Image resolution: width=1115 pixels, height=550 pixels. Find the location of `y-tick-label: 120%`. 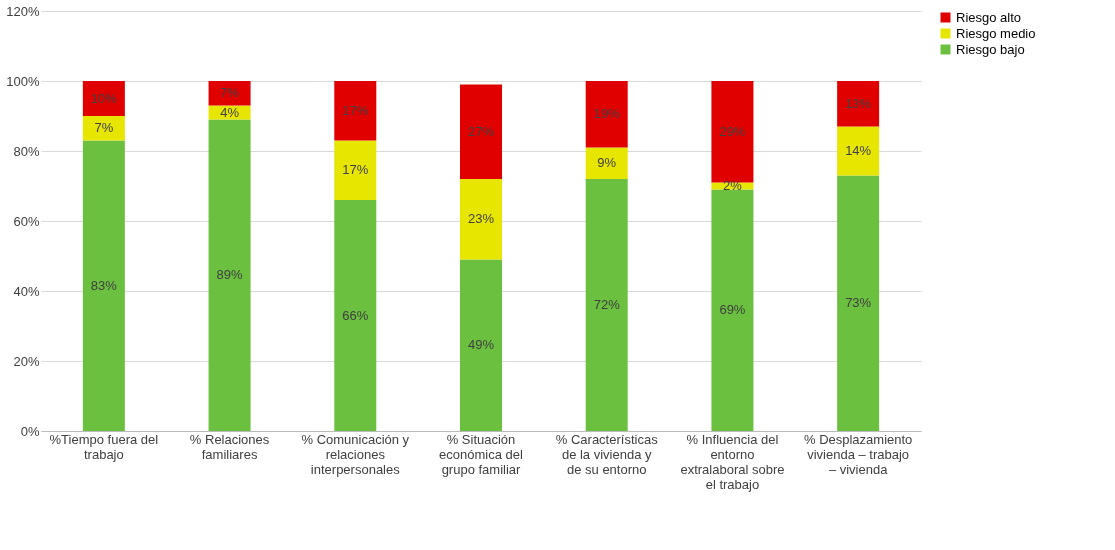

y-tick-label: 120% is located at coordinates (23, 11).